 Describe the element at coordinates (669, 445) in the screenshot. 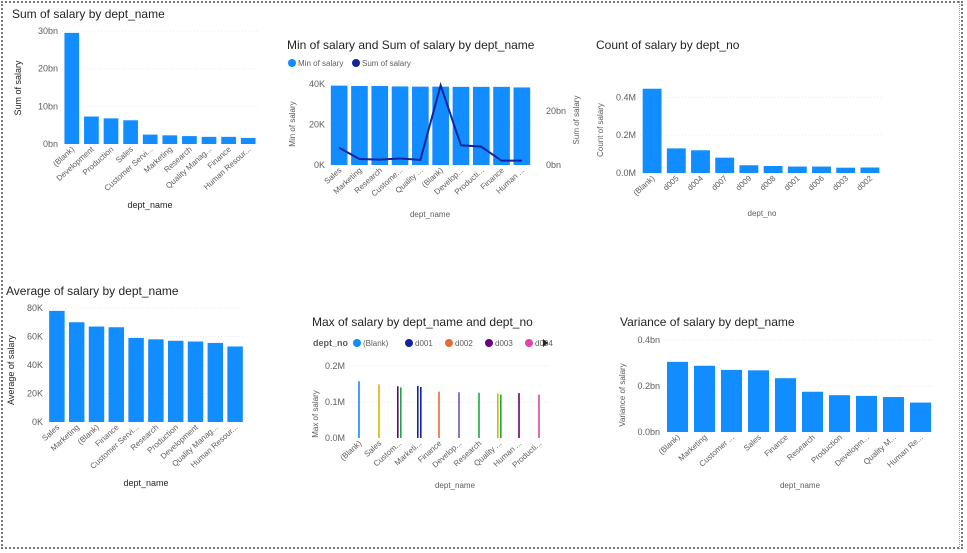

I see `x-tick-label: (Blank)` at that location.